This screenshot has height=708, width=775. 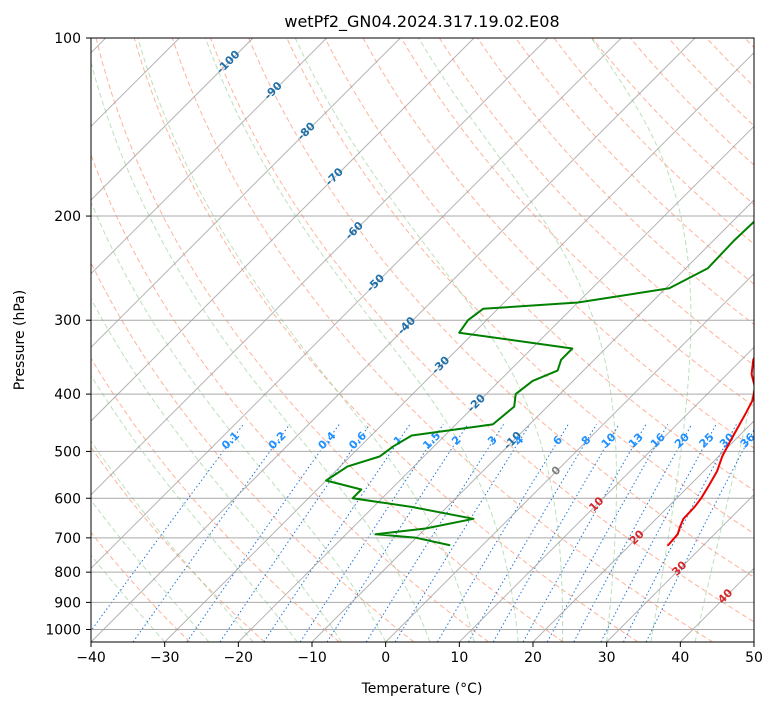 What do you see at coordinates (533, 658) in the screenshot?
I see `x-tick-label: 20` at bounding box center [533, 658].